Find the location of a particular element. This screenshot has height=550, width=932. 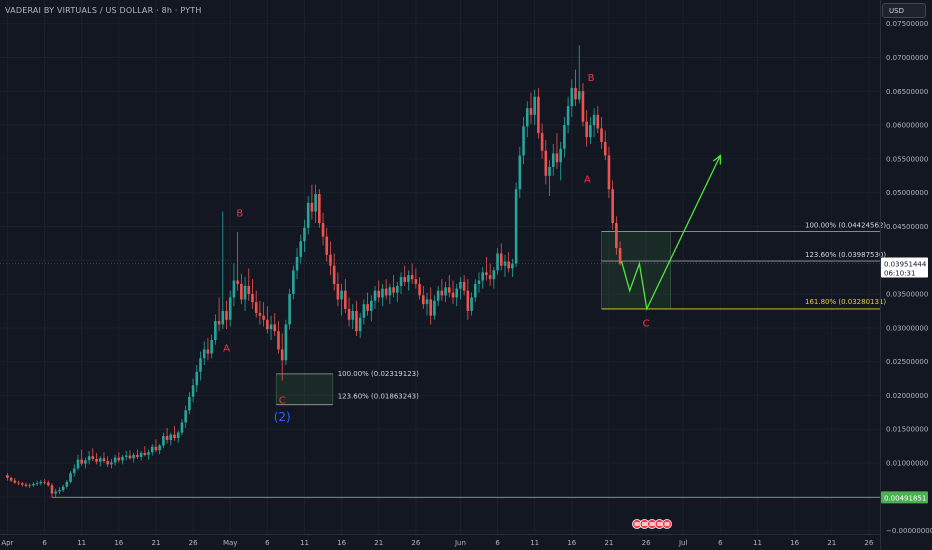

x-tick-label: 21 is located at coordinates (155, 543).